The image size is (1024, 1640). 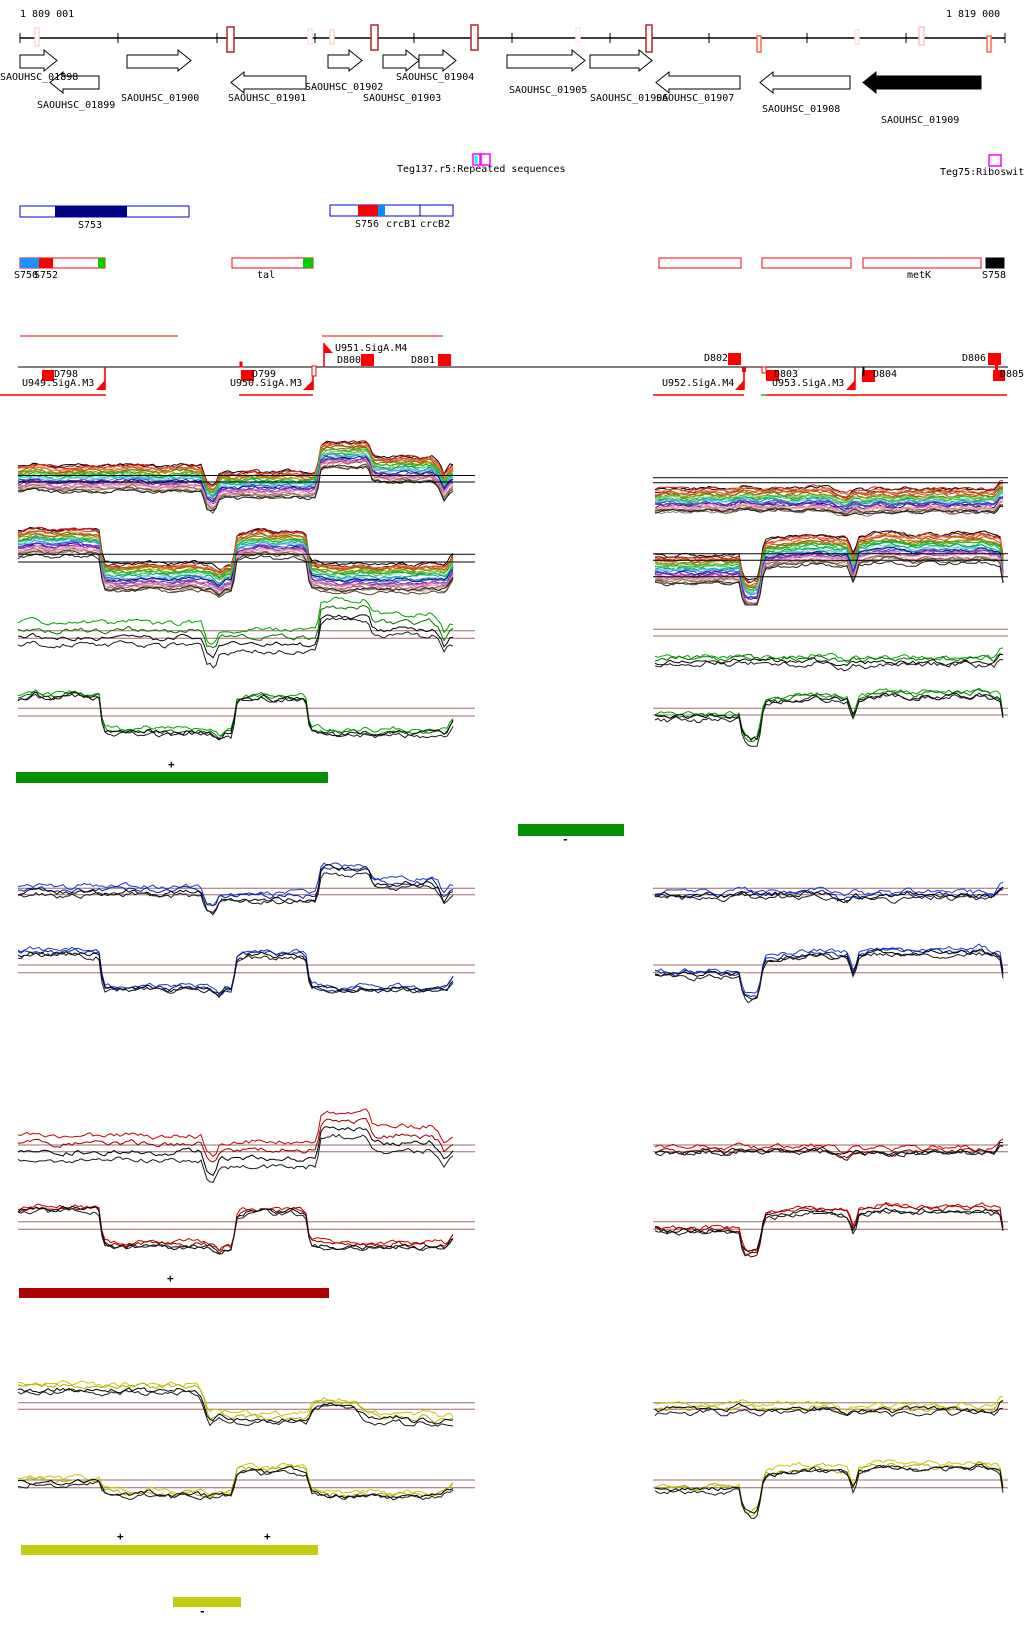 I want to click on segment-seg-r2, so click(x=806, y=263).